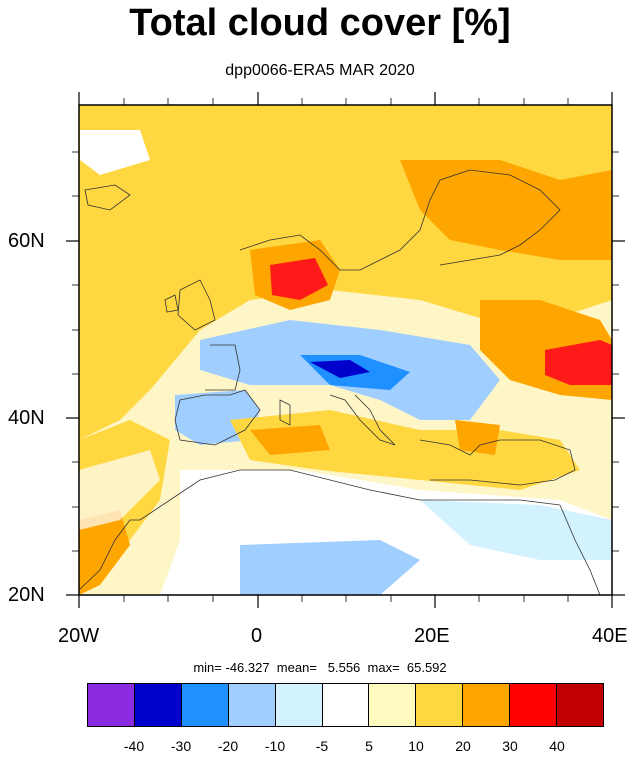 Image resolution: width=640 pixels, height=761 pixels. Describe the element at coordinates (26, 595) in the screenshot. I see `lat-label-20n: 20N` at that location.